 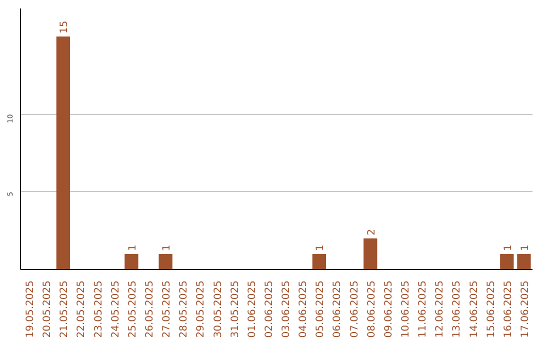 What do you see at coordinates (116, 309) in the screenshot?
I see `x-tick-label: 24.05.2025` at bounding box center [116, 309].